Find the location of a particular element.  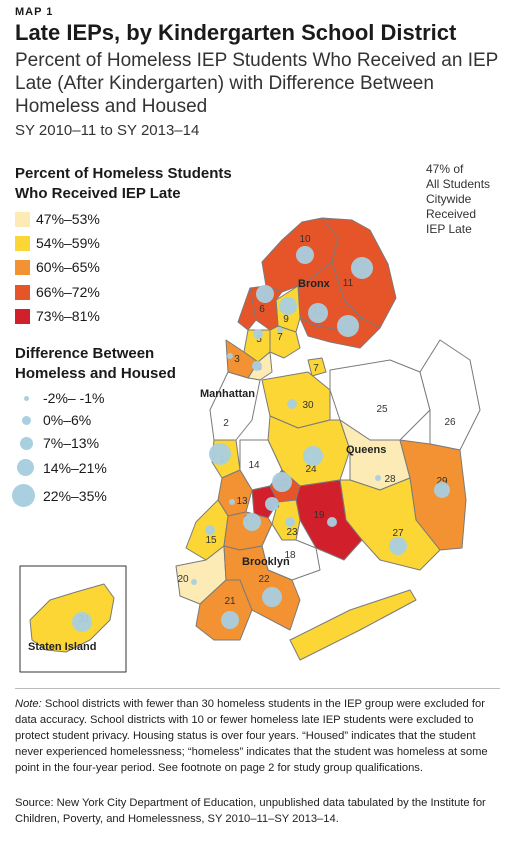

district-label-15: 15 is located at coordinates (211, 540).